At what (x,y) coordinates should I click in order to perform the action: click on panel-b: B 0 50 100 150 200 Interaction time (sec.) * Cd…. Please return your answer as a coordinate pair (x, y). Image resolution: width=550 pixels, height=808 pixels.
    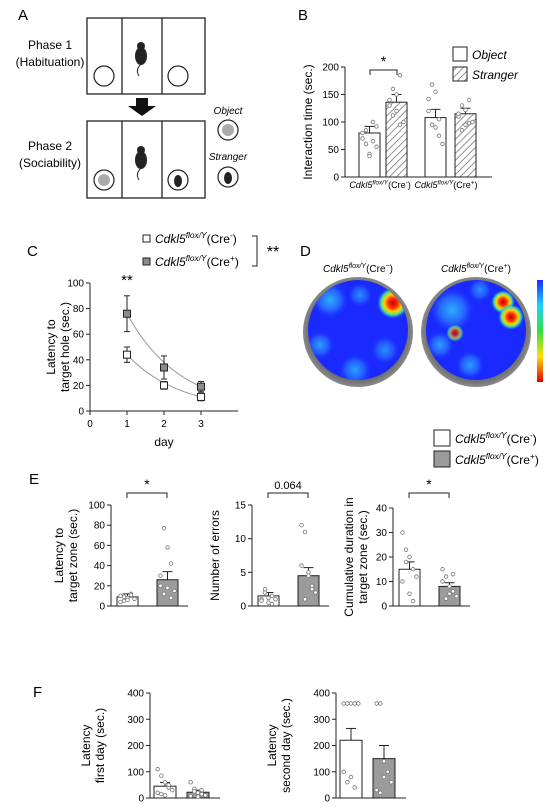
    Looking at the image, I should click on (408, 98).